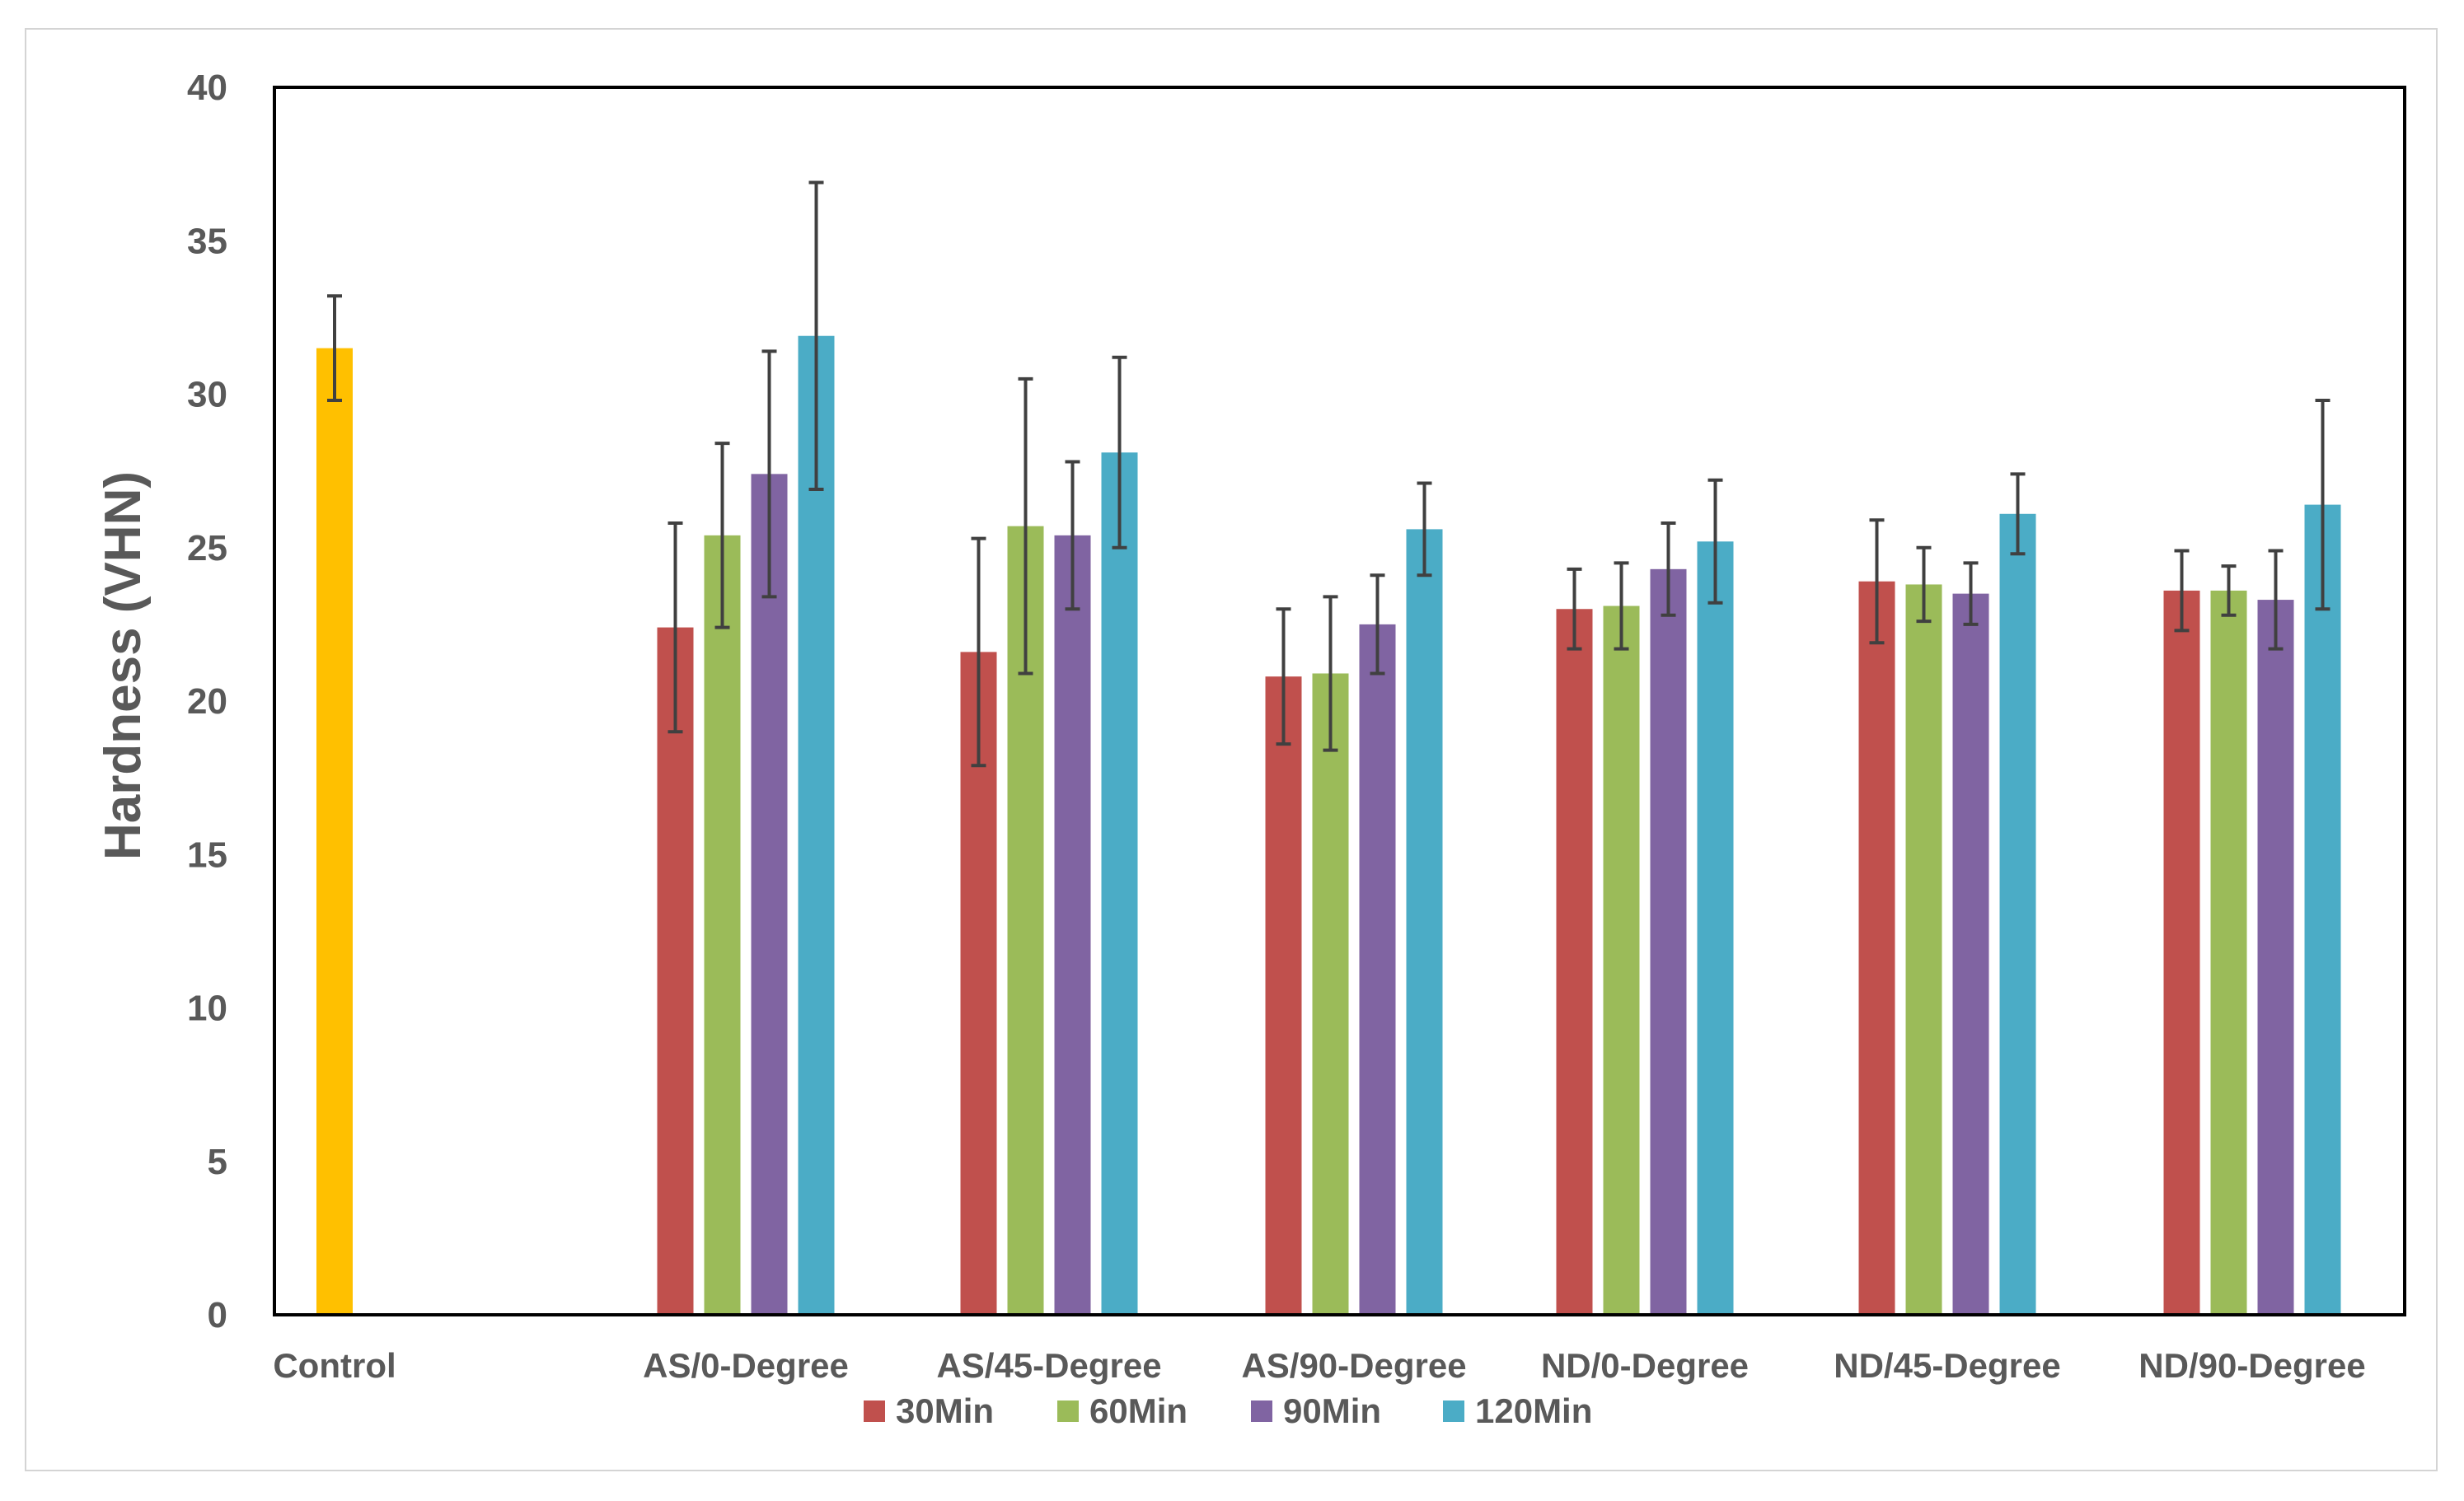 Image resolution: width=2464 pixels, height=1501 pixels. What do you see at coordinates (218, 1162) in the screenshot?
I see `y-tick-label: 5` at bounding box center [218, 1162].